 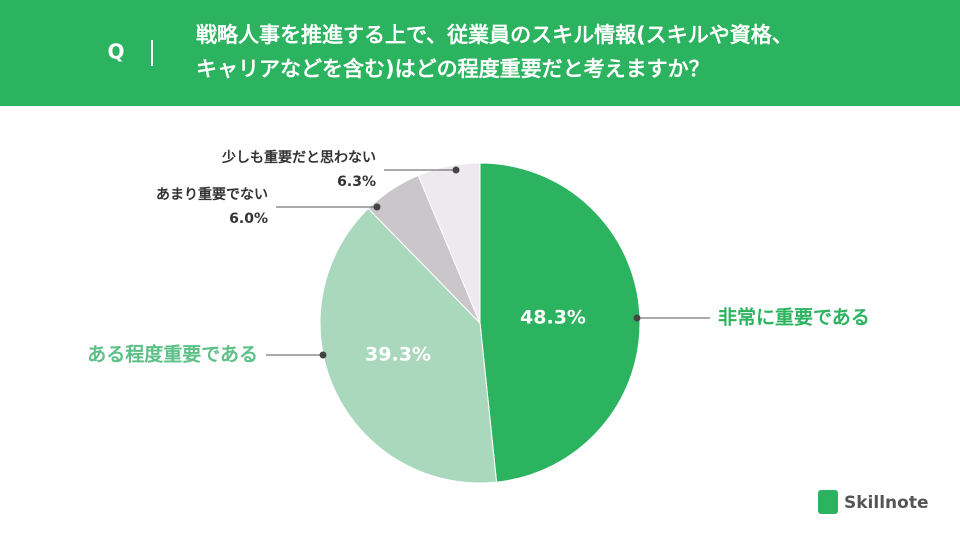 I want to click on logo-icon, so click(x=828, y=502).